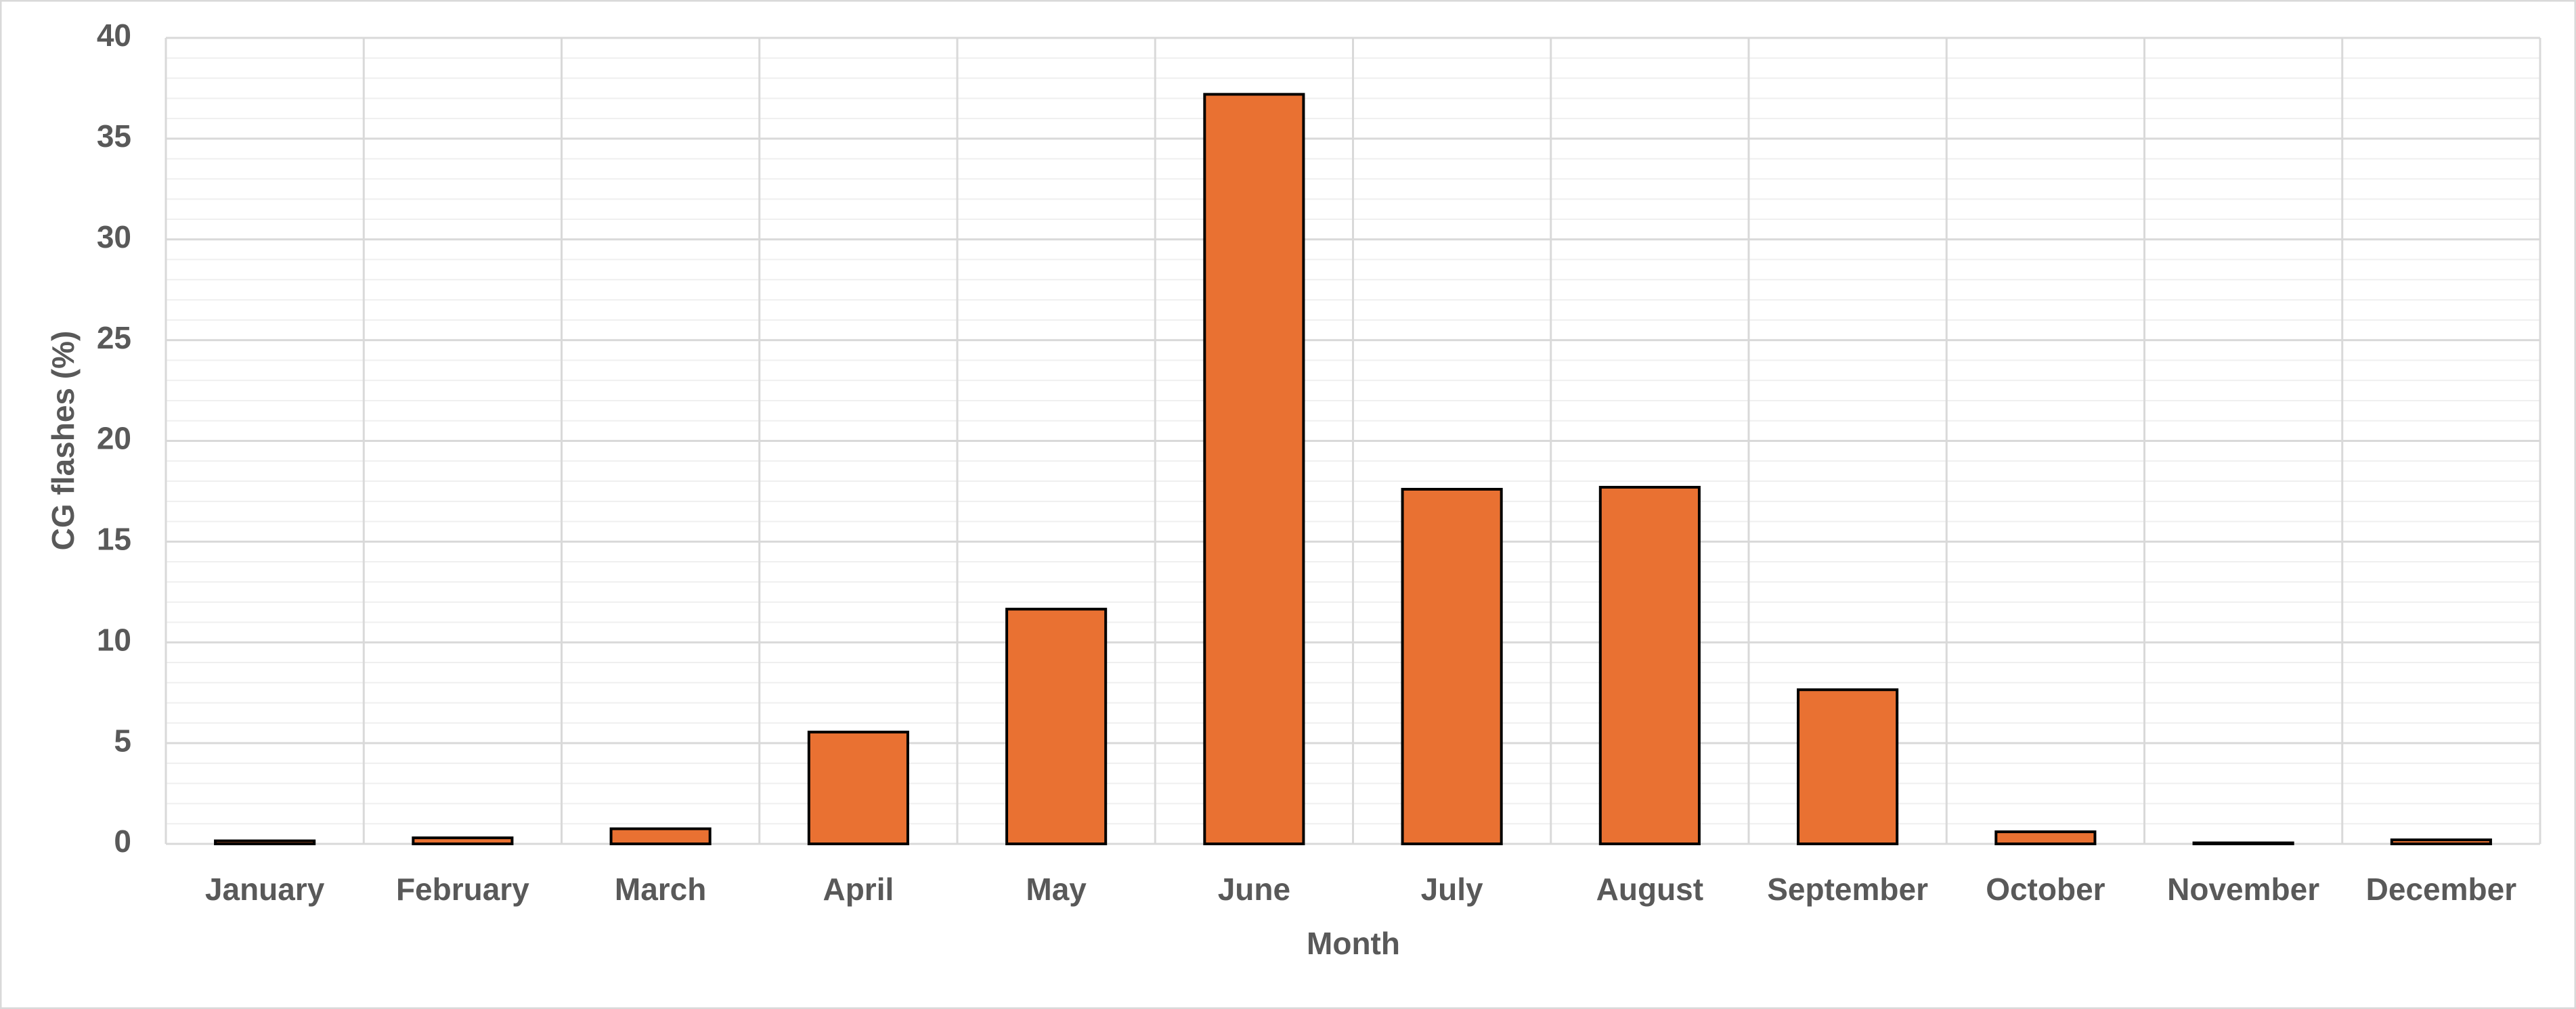 This screenshot has height=1009, width=2576. I want to click on x-tick-label: June, so click(1254, 889).